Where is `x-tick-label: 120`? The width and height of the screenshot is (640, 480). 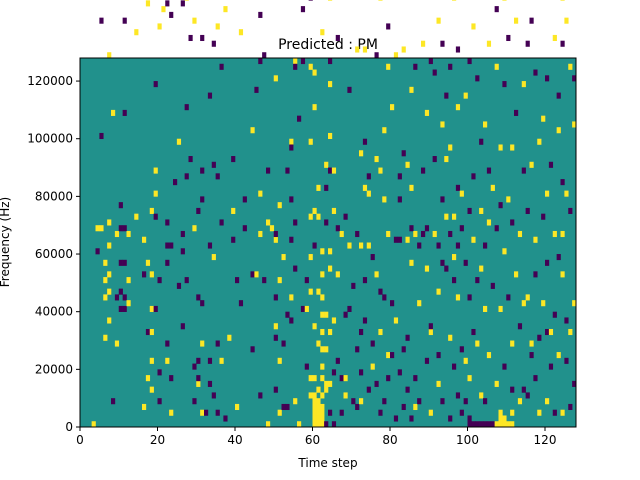 x-tick-label: 120 is located at coordinates (545, 440).